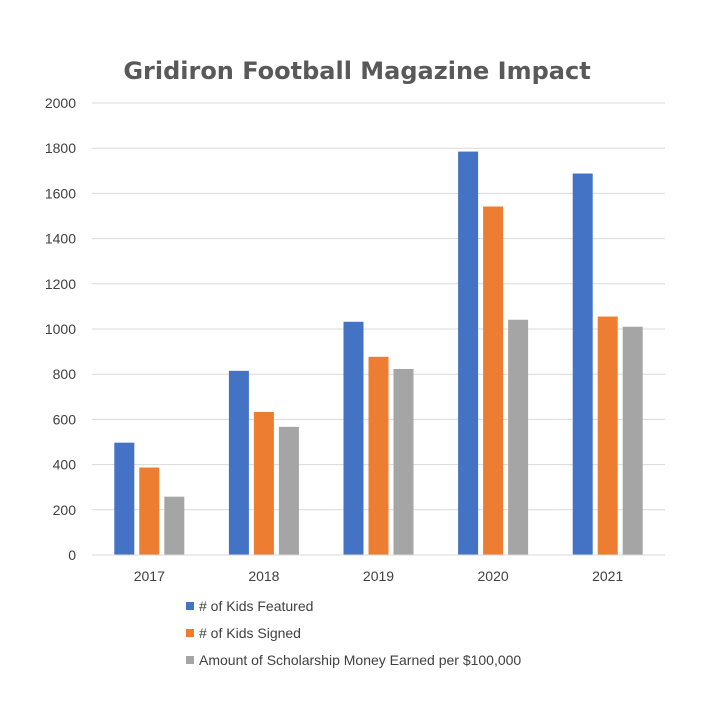 The width and height of the screenshot is (720, 720). Describe the element at coordinates (60, 148) in the screenshot. I see `y-tick-label: 1800` at that location.